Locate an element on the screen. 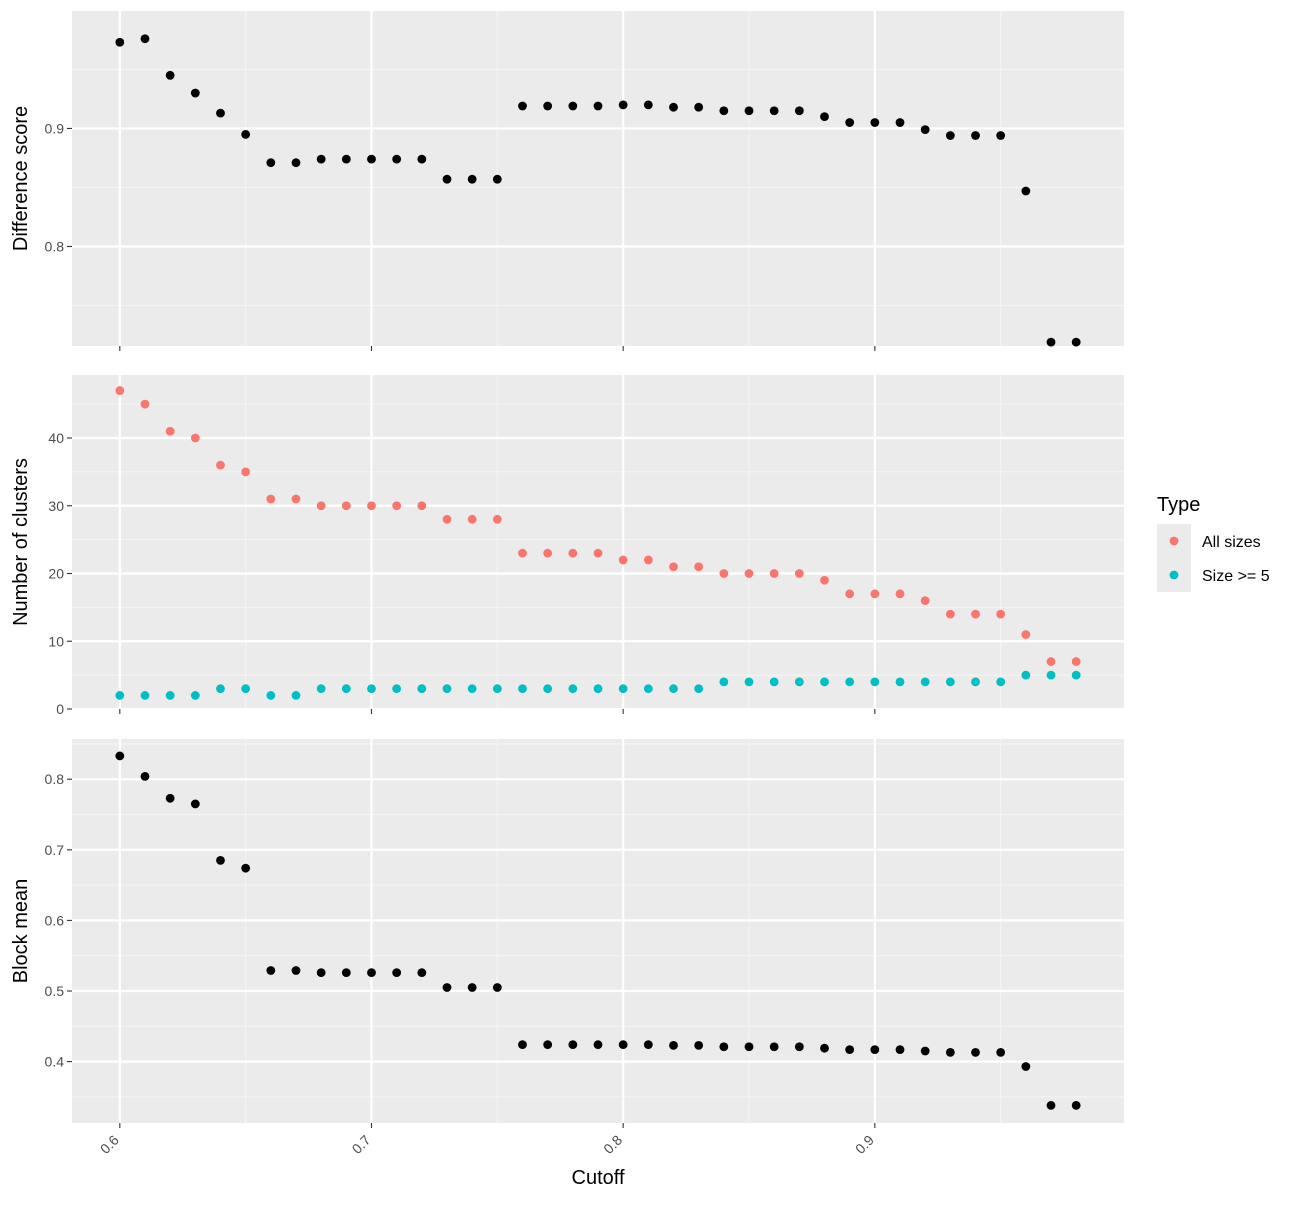  y-tick-label: 20 is located at coordinates (56, 574).